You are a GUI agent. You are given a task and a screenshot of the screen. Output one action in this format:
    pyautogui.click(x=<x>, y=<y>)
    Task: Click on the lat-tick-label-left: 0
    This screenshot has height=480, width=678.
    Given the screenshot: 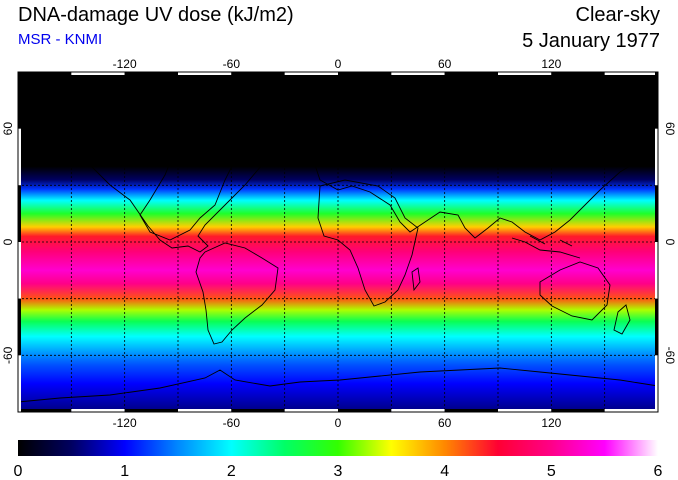 What is the action you would take?
    pyautogui.click(x=8, y=241)
    